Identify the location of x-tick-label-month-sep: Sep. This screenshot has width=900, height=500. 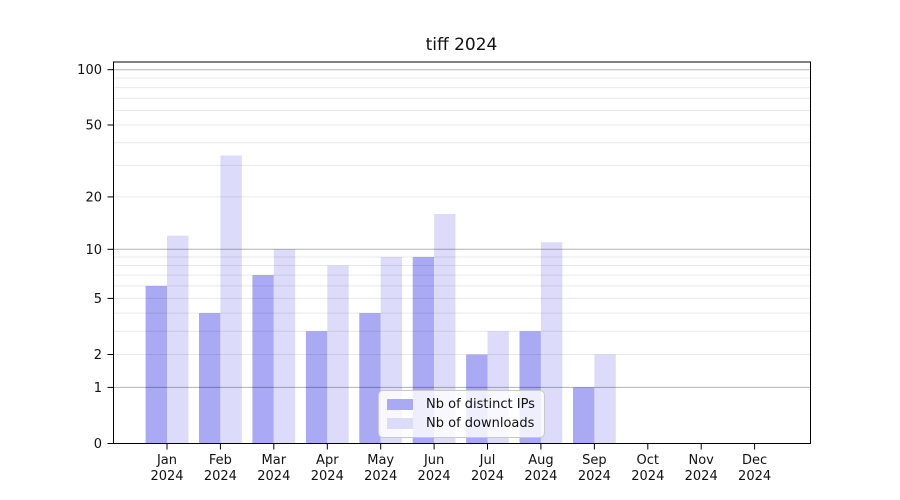
(594, 460).